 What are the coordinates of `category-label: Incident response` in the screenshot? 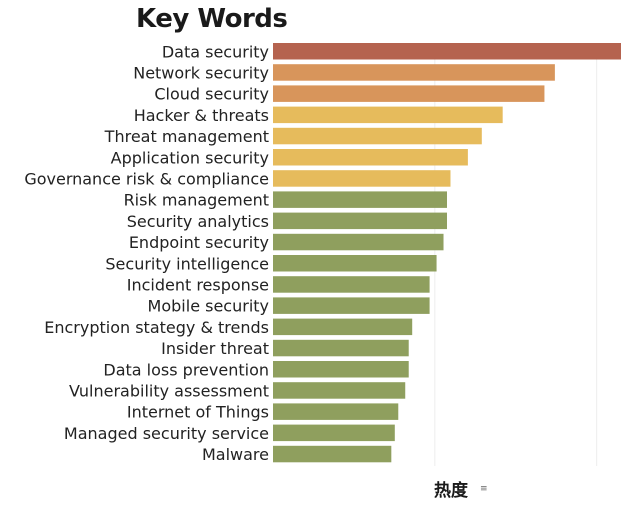 It's located at (198, 284).